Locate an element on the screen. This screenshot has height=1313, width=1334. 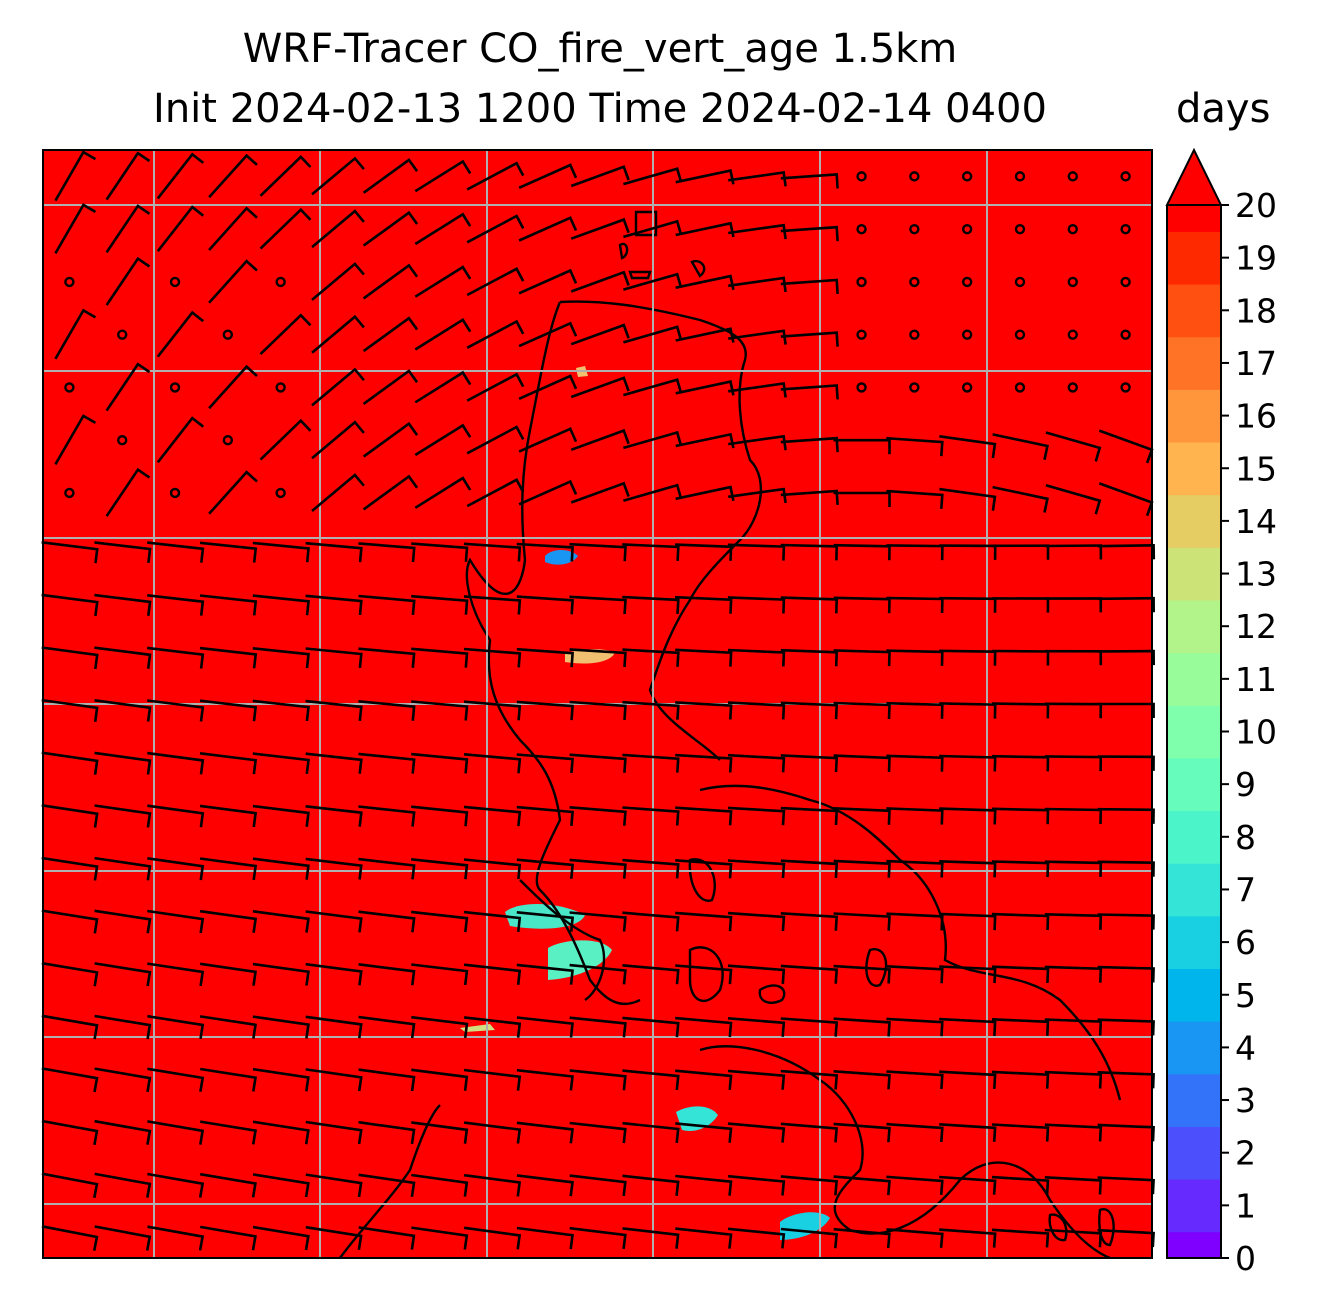
colorbar-tick-label: 4 is located at coordinates (1245, 1047).